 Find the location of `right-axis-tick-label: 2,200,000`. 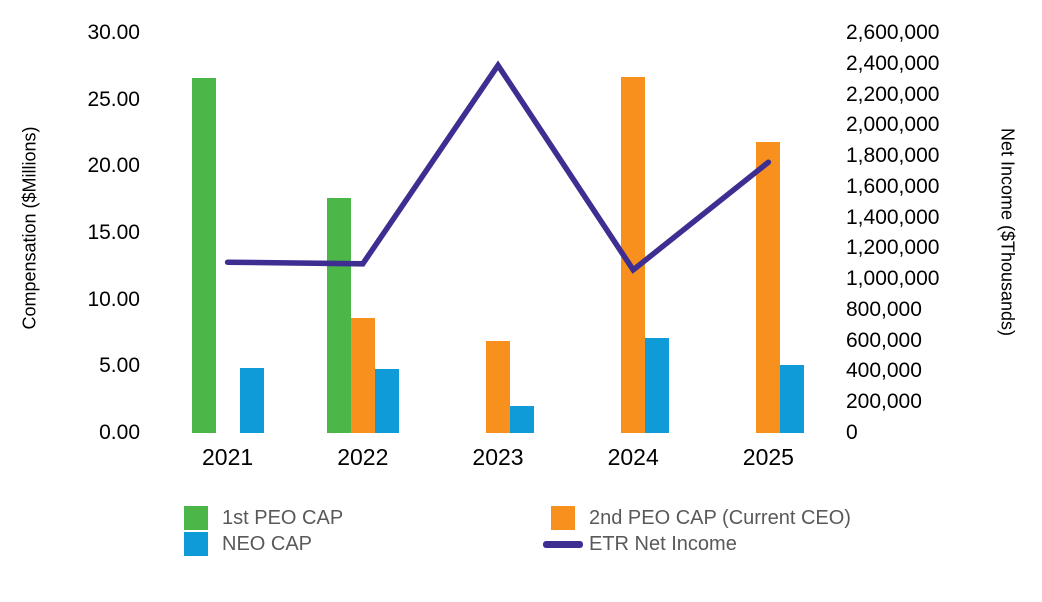

right-axis-tick-label: 2,200,000 is located at coordinates (893, 94).